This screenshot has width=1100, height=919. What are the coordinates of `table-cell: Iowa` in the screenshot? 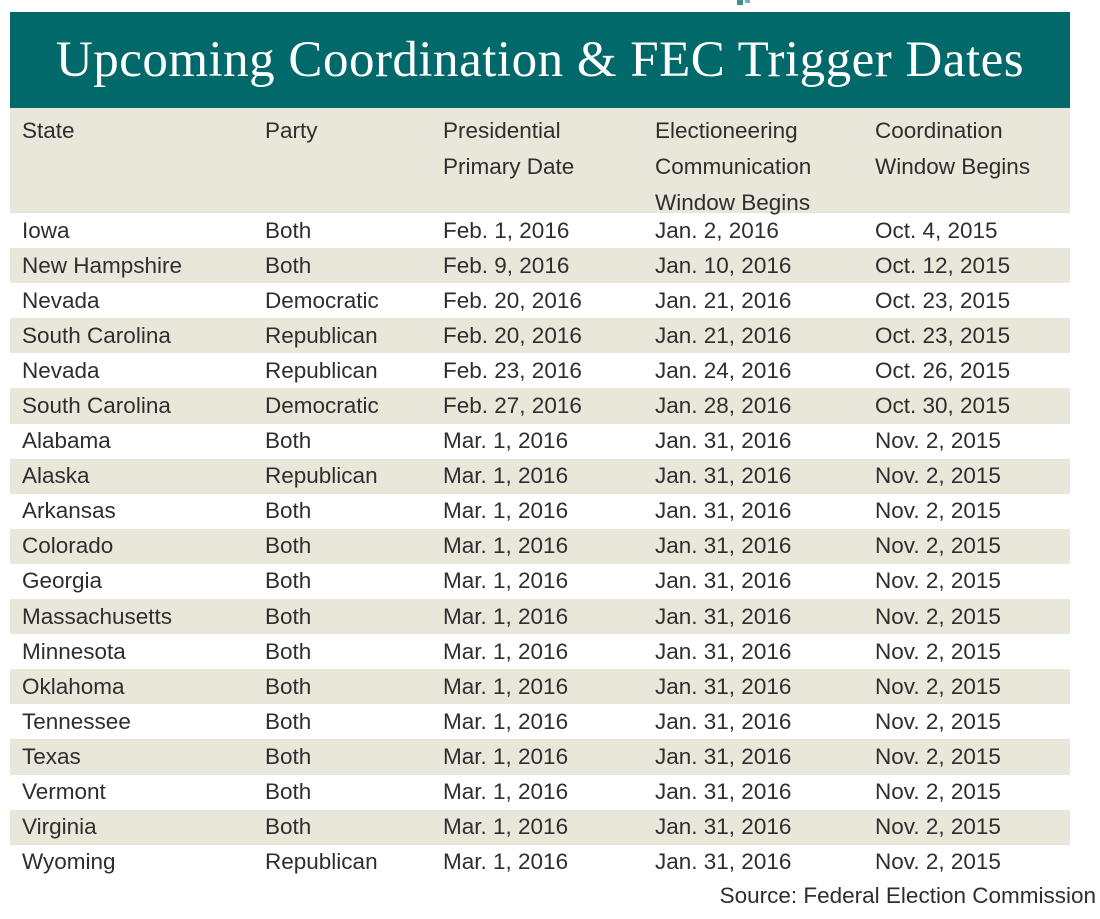 It's located at (46, 230).